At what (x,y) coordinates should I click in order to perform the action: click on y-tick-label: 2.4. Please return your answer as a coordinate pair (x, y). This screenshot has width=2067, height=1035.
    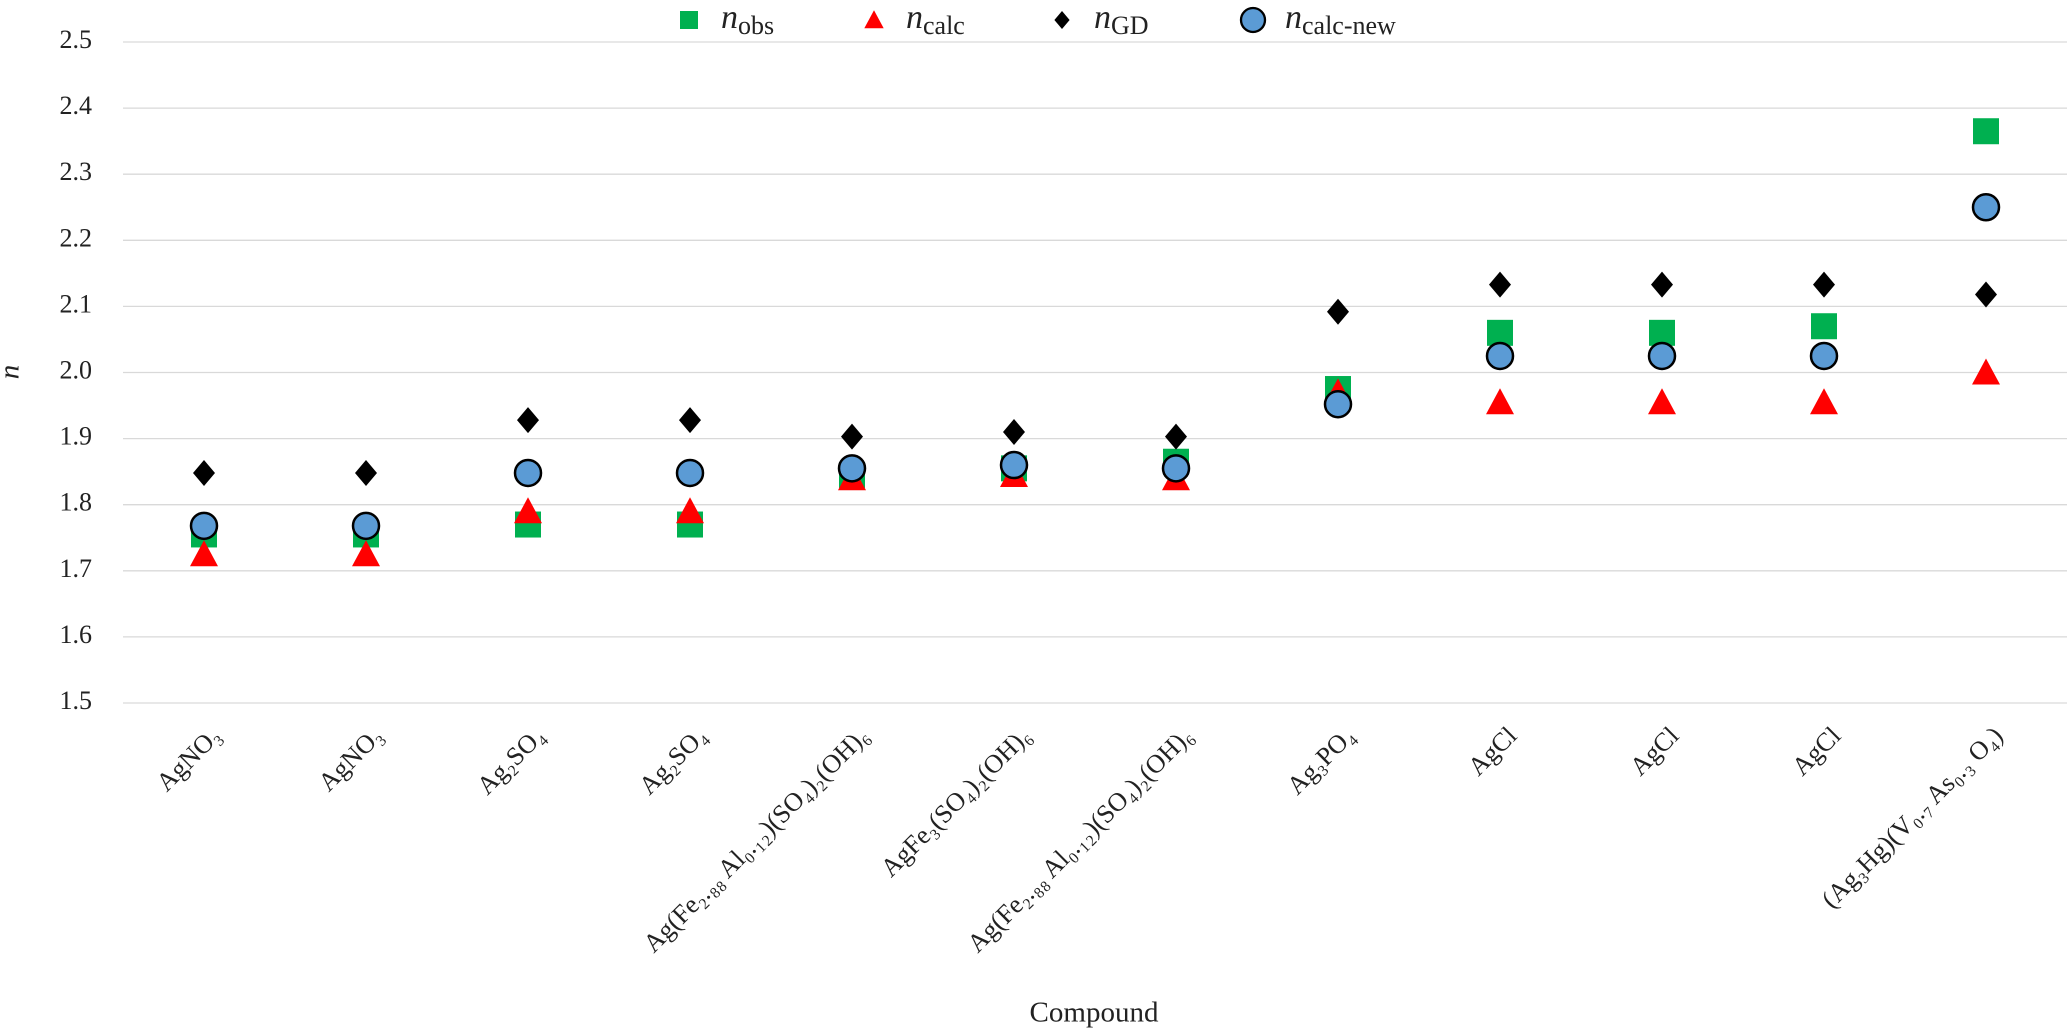
    Looking at the image, I should click on (76, 105).